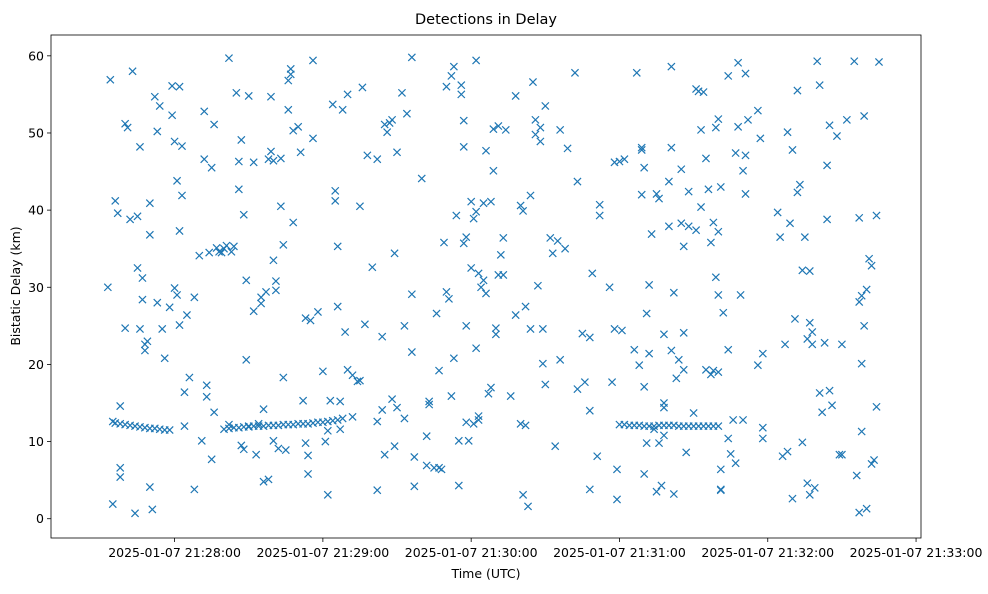 The image size is (988, 594). What do you see at coordinates (619, 552) in the screenshot?
I see `x-tick-label: 2025-01-07 21:31:00` at bounding box center [619, 552].